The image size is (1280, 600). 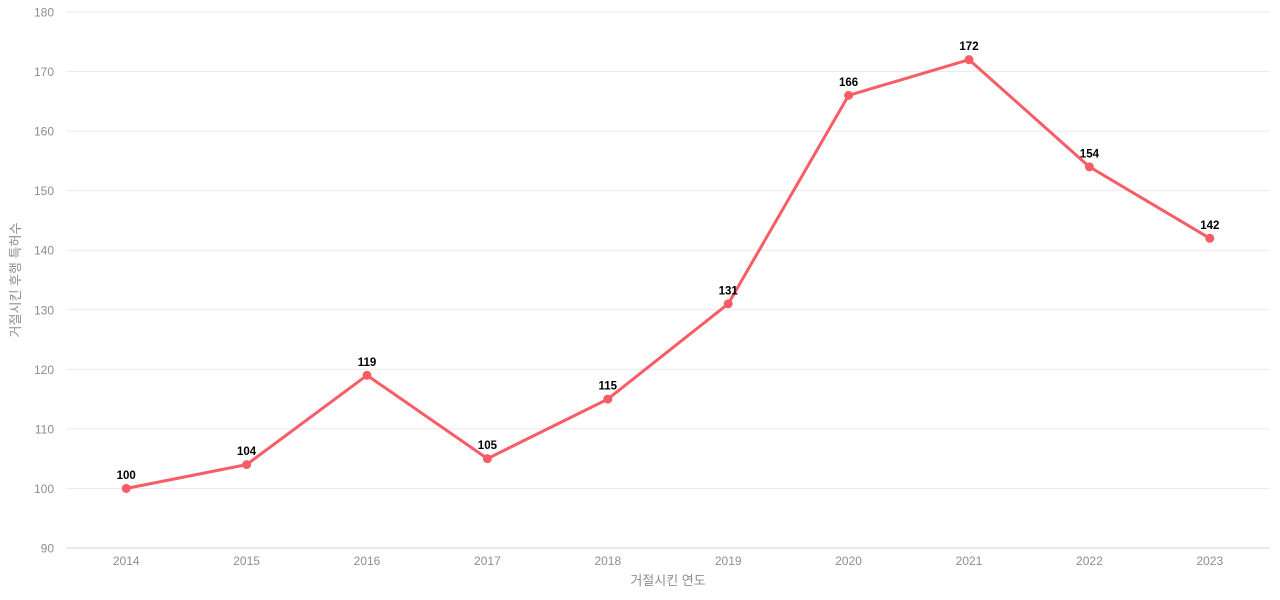 I want to click on y-tick-label: 170, so click(x=44, y=72).